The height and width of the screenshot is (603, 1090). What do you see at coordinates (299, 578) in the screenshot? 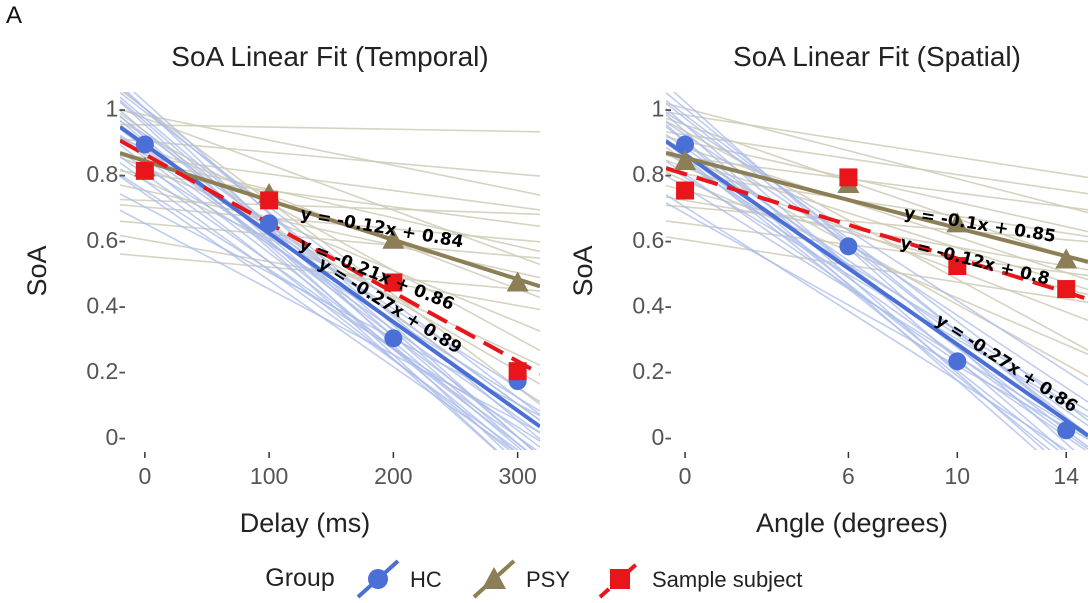
I see `legend-title: Group` at bounding box center [299, 578].